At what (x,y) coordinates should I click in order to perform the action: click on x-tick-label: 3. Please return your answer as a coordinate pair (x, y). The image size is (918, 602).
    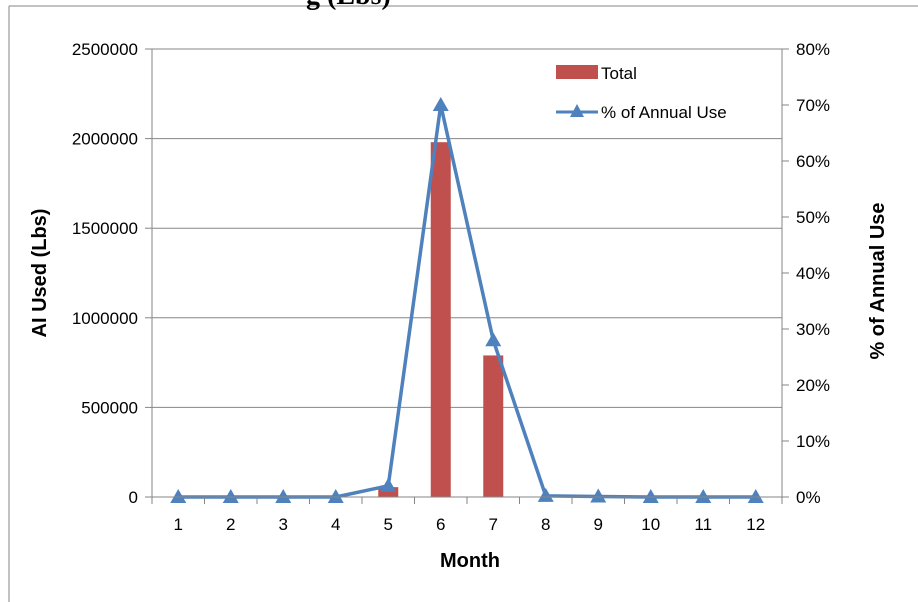
    Looking at the image, I should click on (283, 524).